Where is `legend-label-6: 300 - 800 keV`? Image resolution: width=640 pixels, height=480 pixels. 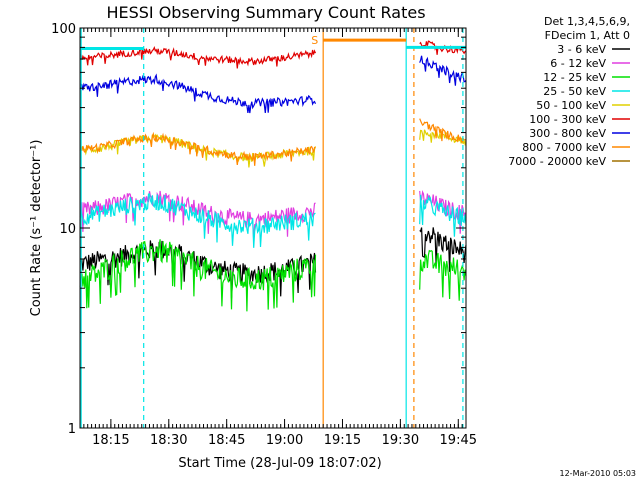
legend-label-6: 300 - 800 keV is located at coordinates (567, 133).